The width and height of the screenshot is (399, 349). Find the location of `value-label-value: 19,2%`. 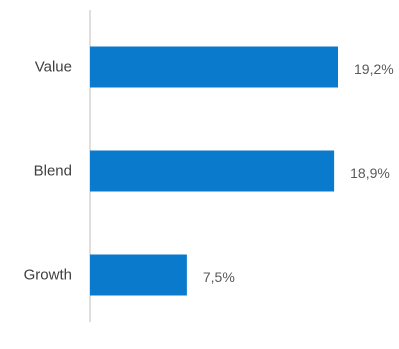

value-label-value: 19,2% is located at coordinates (374, 69).